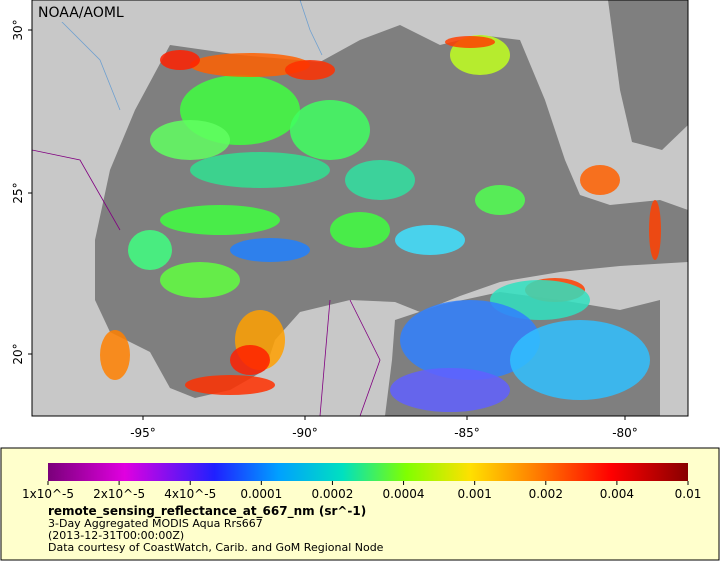 Image resolution: width=720 pixels, height=565 pixels. What do you see at coordinates (368, 472) in the screenshot?
I see `colorbar` at bounding box center [368, 472].